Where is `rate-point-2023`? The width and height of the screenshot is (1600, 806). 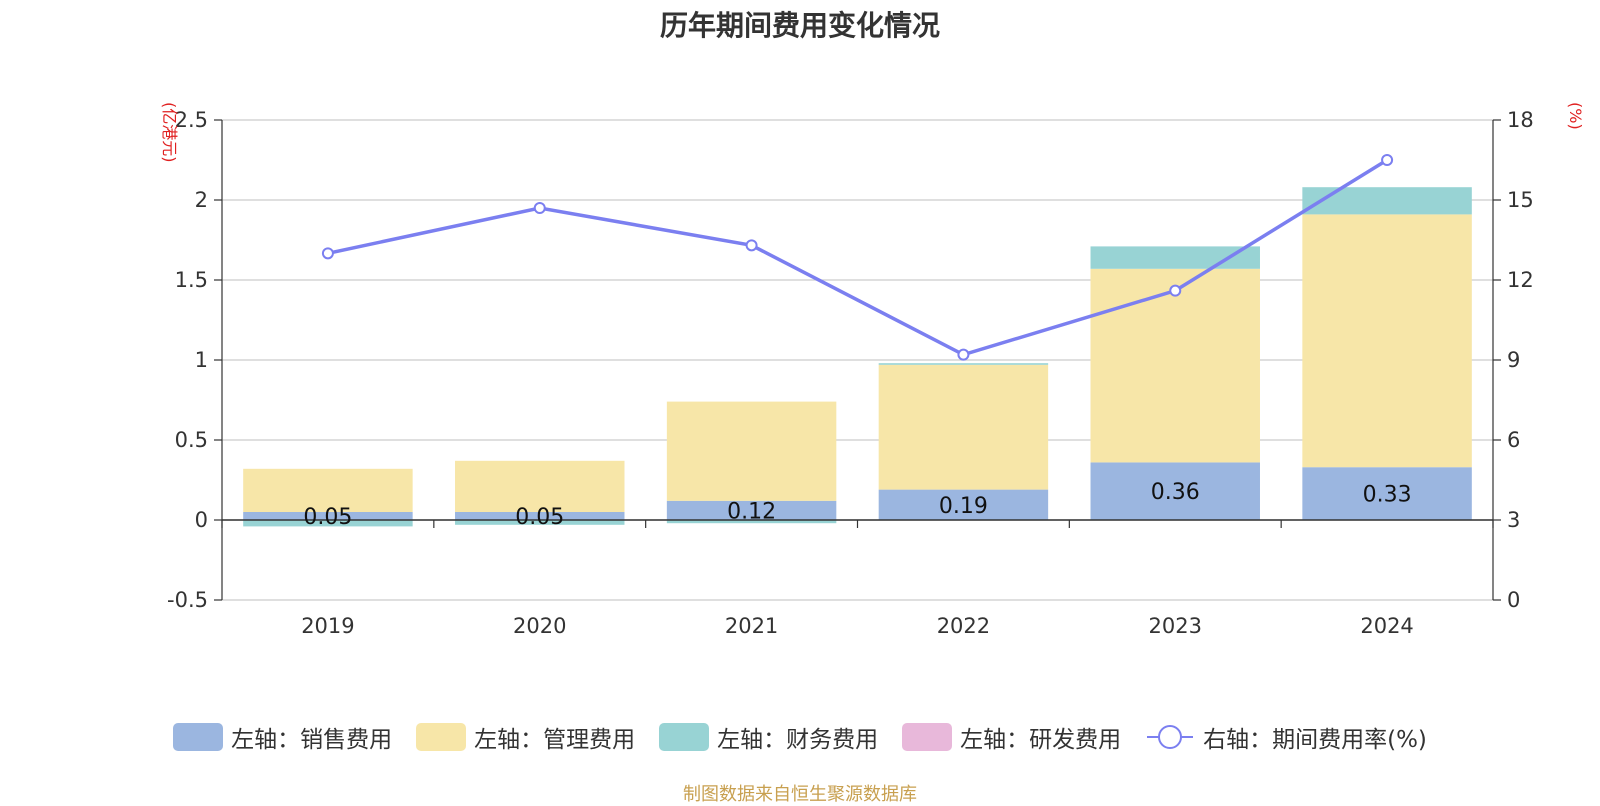 rate-point-2023 is located at coordinates (1175, 290).